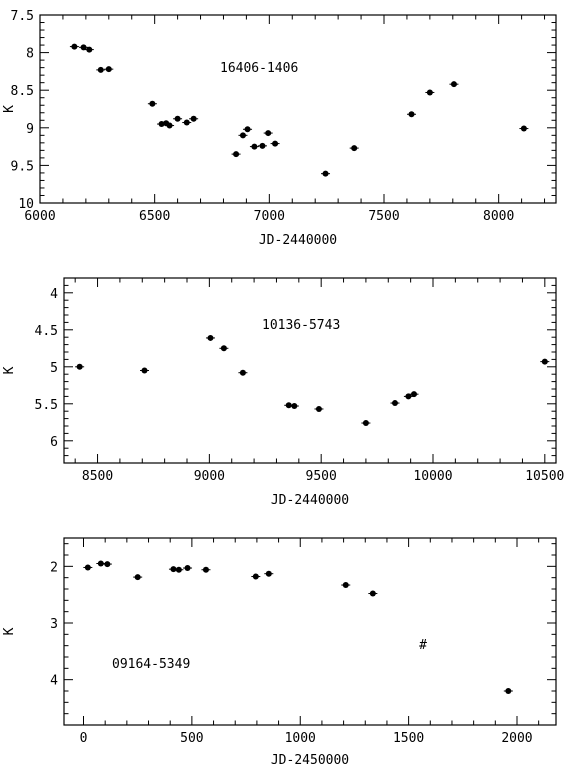  I want to click on y-tick-label: 9.5, so click(22, 166).